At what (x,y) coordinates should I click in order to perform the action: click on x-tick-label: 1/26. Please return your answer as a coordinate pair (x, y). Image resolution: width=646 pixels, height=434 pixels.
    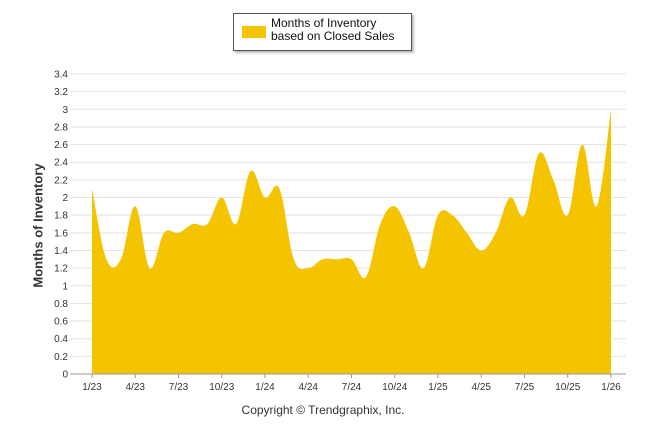
    Looking at the image, I should click on (611, 387).